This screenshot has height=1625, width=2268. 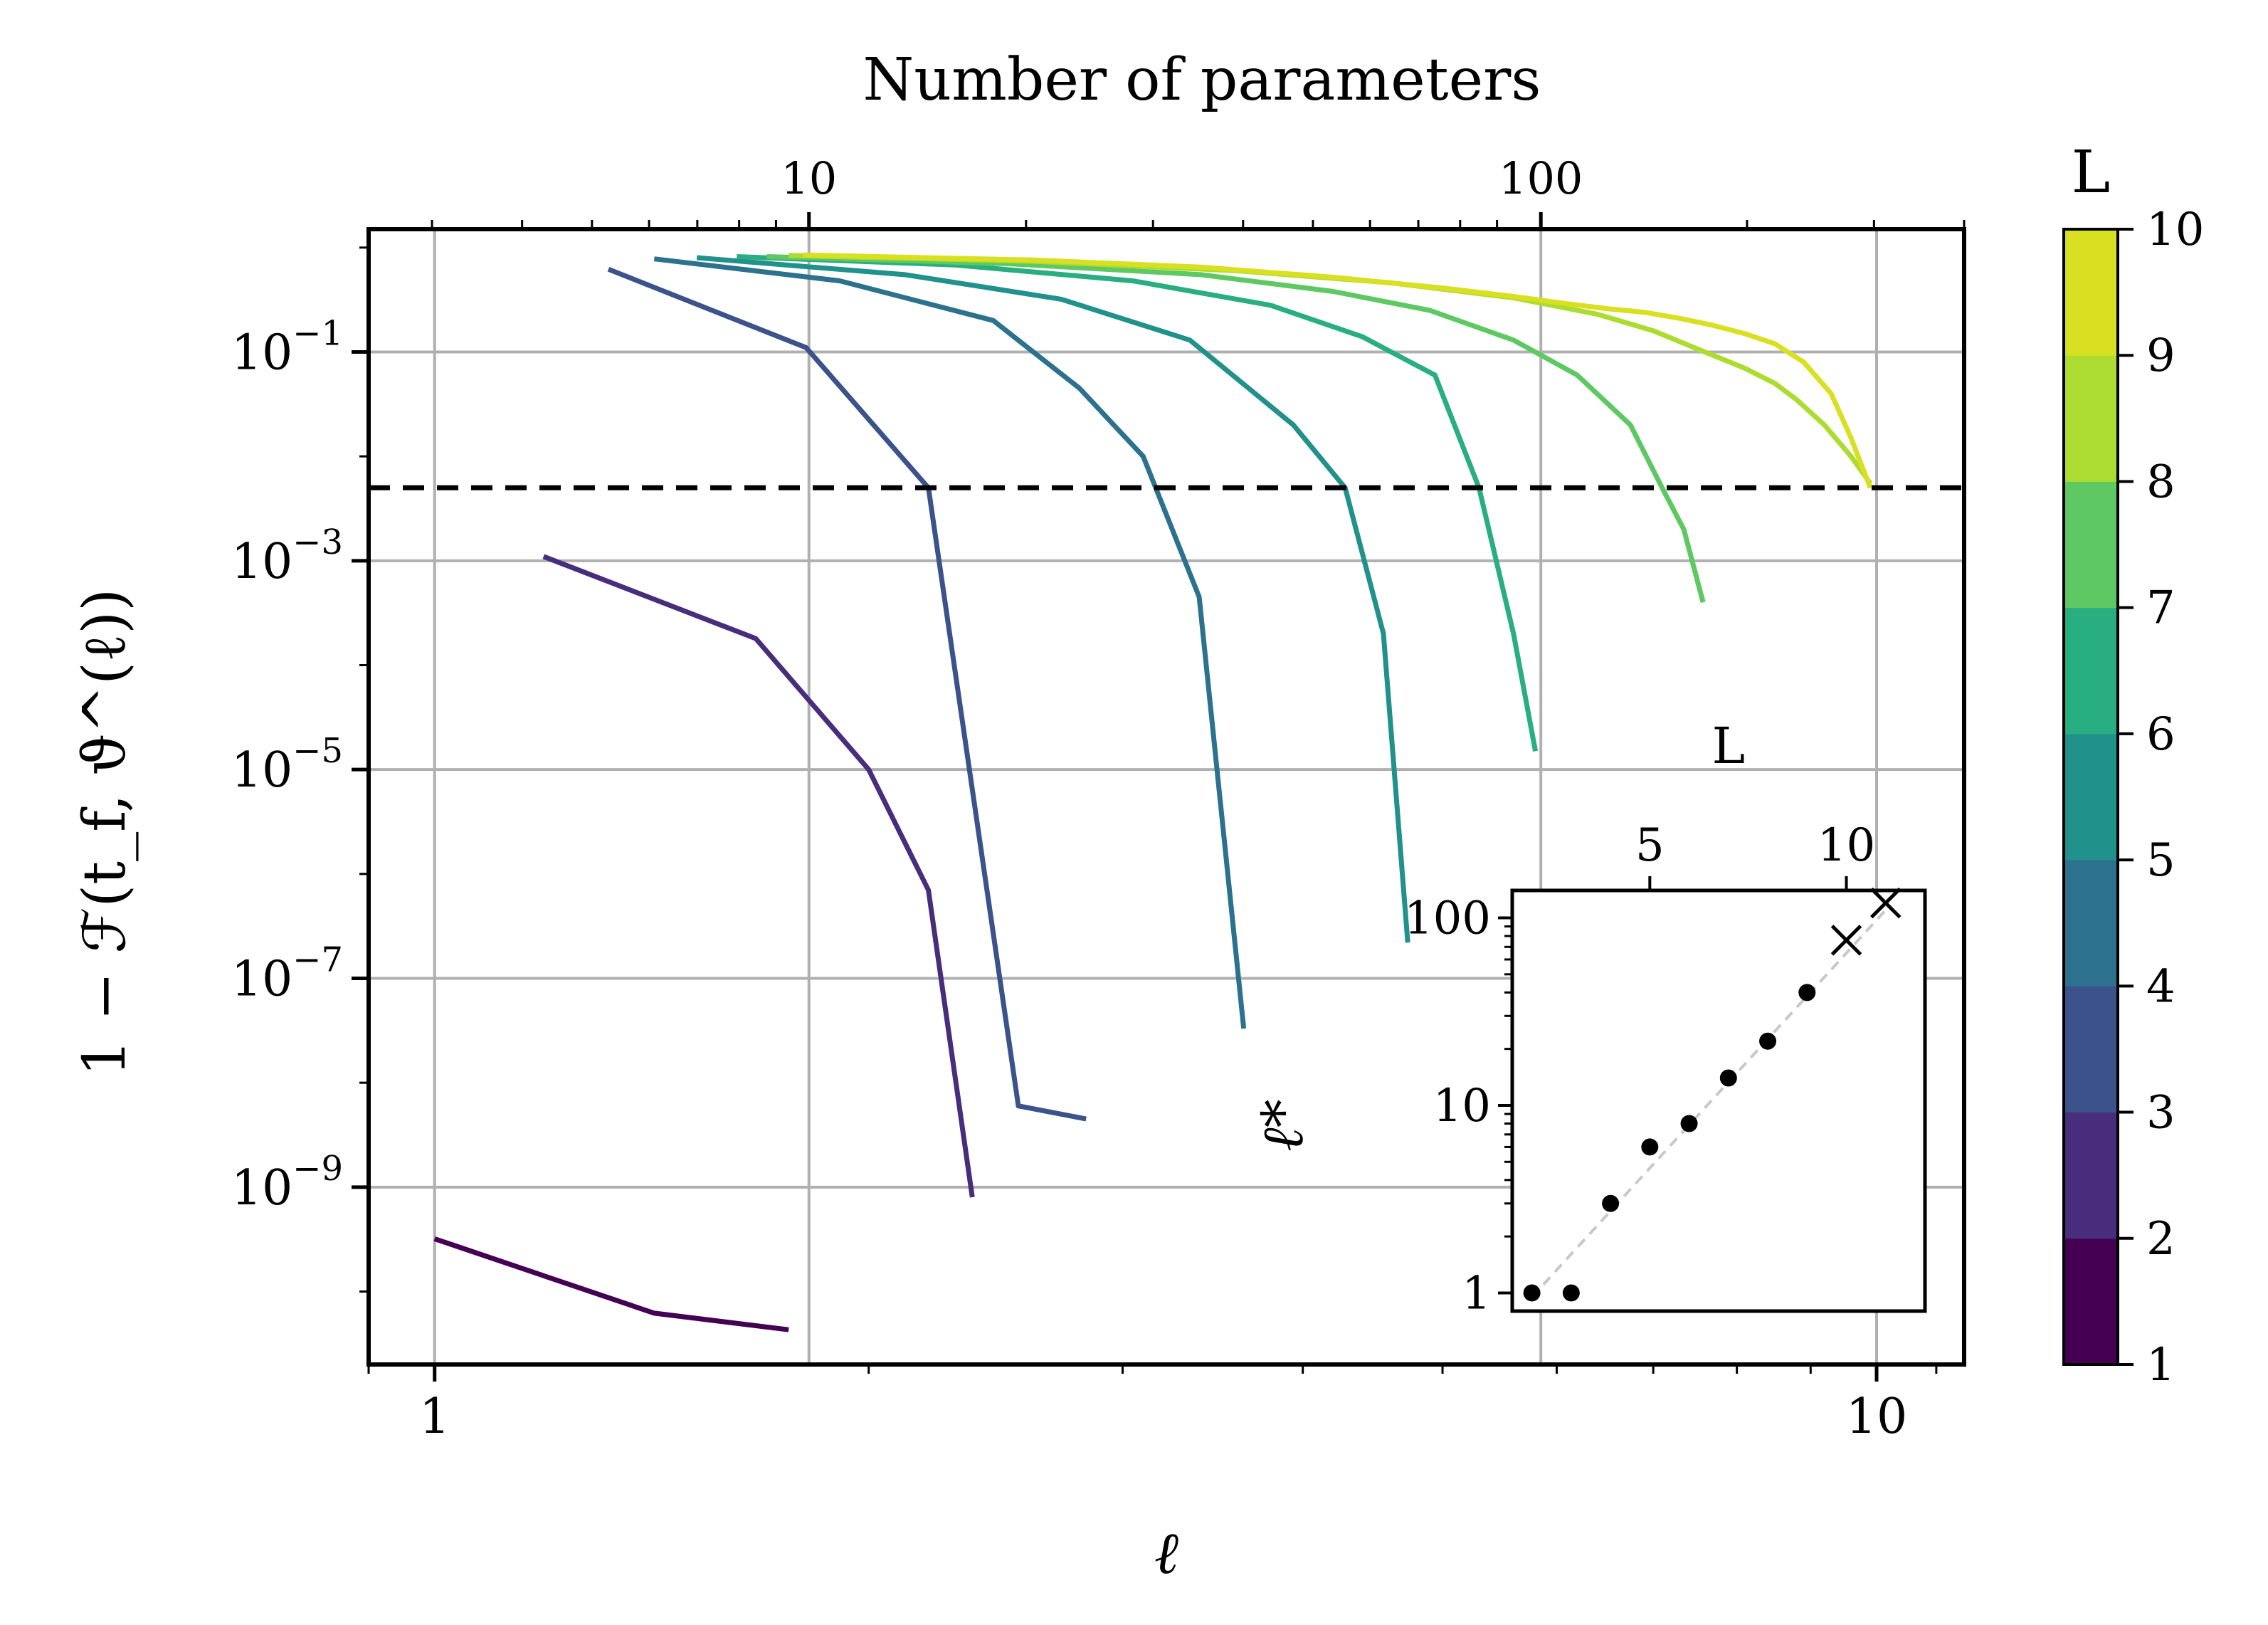 I want to click on colorbar-segments, so click(x=2091, y=797).